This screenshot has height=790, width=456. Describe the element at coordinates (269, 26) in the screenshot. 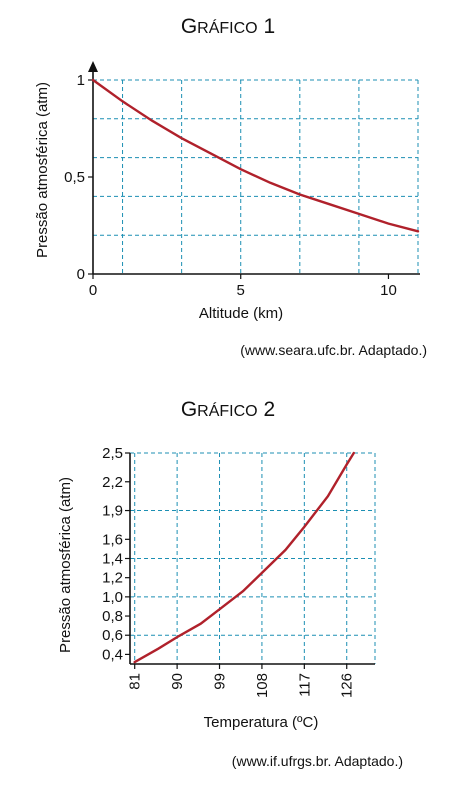

I see `chart1-title-number: 1` at that location.